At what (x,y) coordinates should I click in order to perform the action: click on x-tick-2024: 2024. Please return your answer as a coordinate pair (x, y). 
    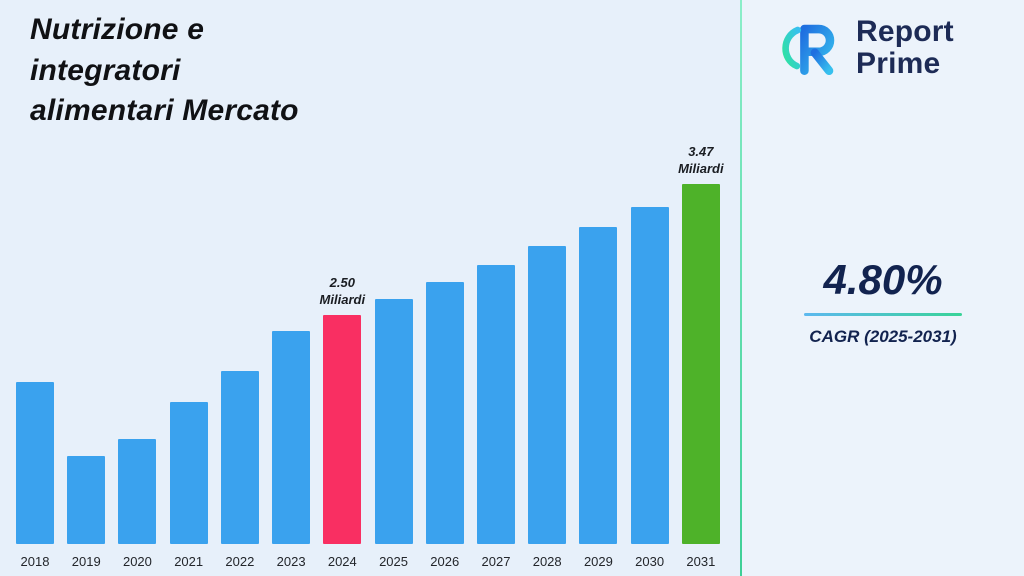
    Looking at the image, I should click on (342, 561).